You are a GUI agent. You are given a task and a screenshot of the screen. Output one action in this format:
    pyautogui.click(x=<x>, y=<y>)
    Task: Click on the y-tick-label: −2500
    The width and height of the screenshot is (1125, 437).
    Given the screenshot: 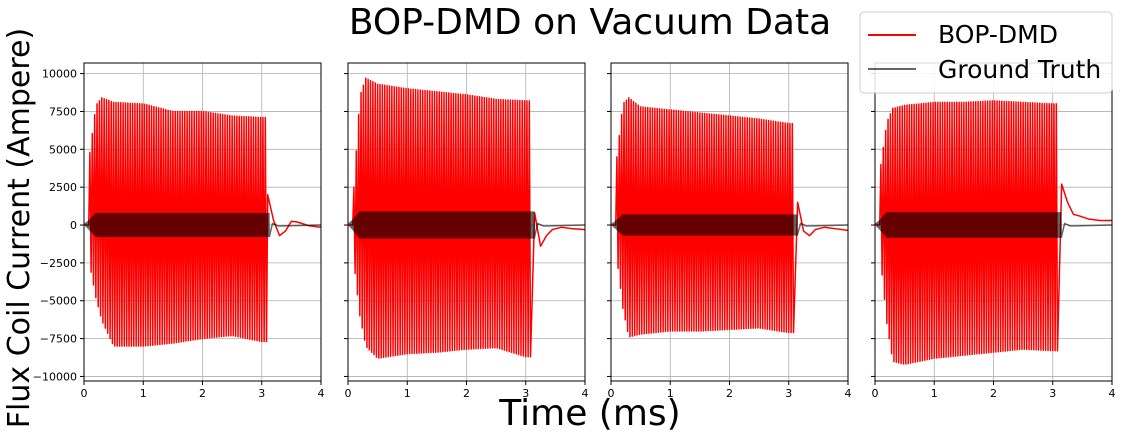 What is the action you would take?
    pyautogui.click(x=58, y=263)
    